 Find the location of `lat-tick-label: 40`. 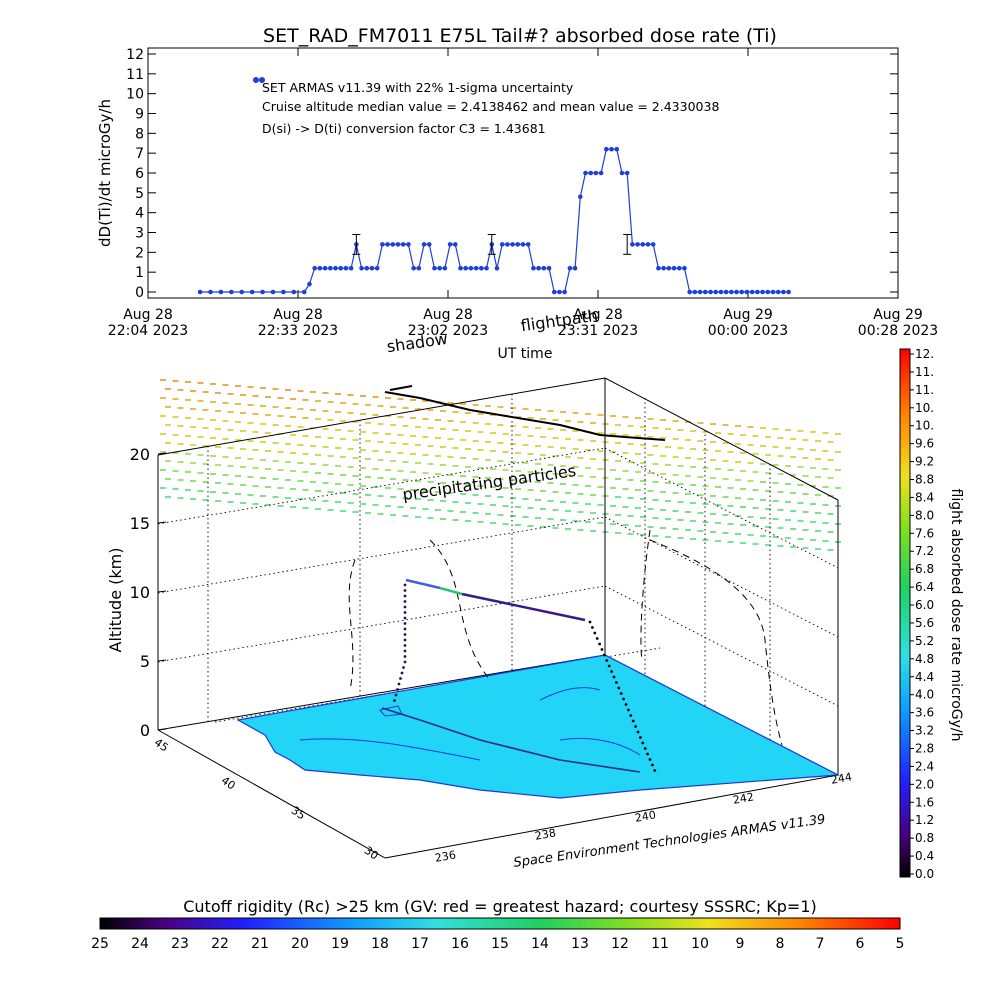

lat-tick-label: 40 is located at coordinates (228, 783).